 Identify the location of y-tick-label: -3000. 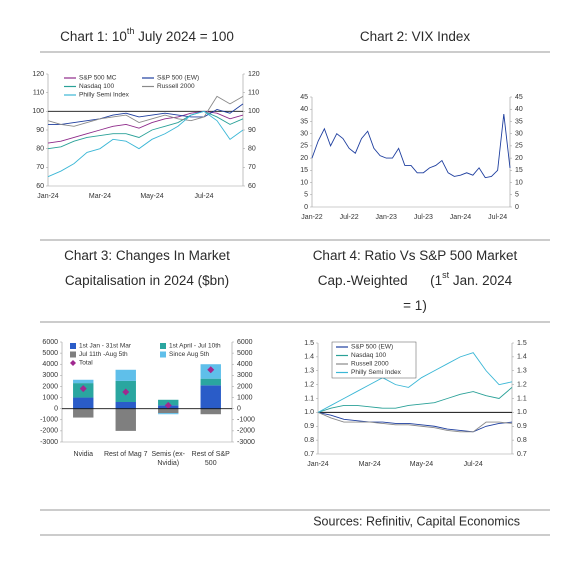
(49, 442).